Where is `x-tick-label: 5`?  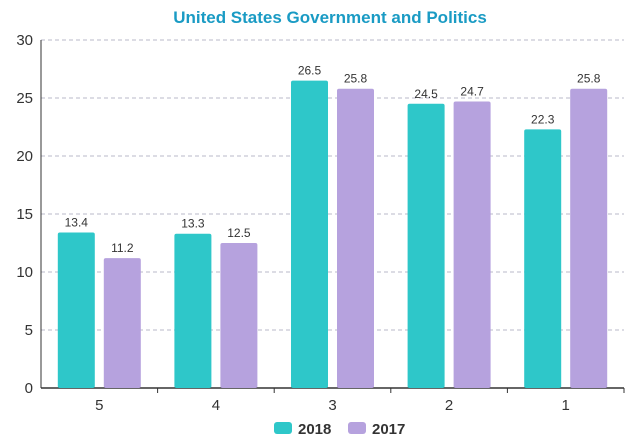
x-tick-label: 5 is located at coordinates (99, 405).